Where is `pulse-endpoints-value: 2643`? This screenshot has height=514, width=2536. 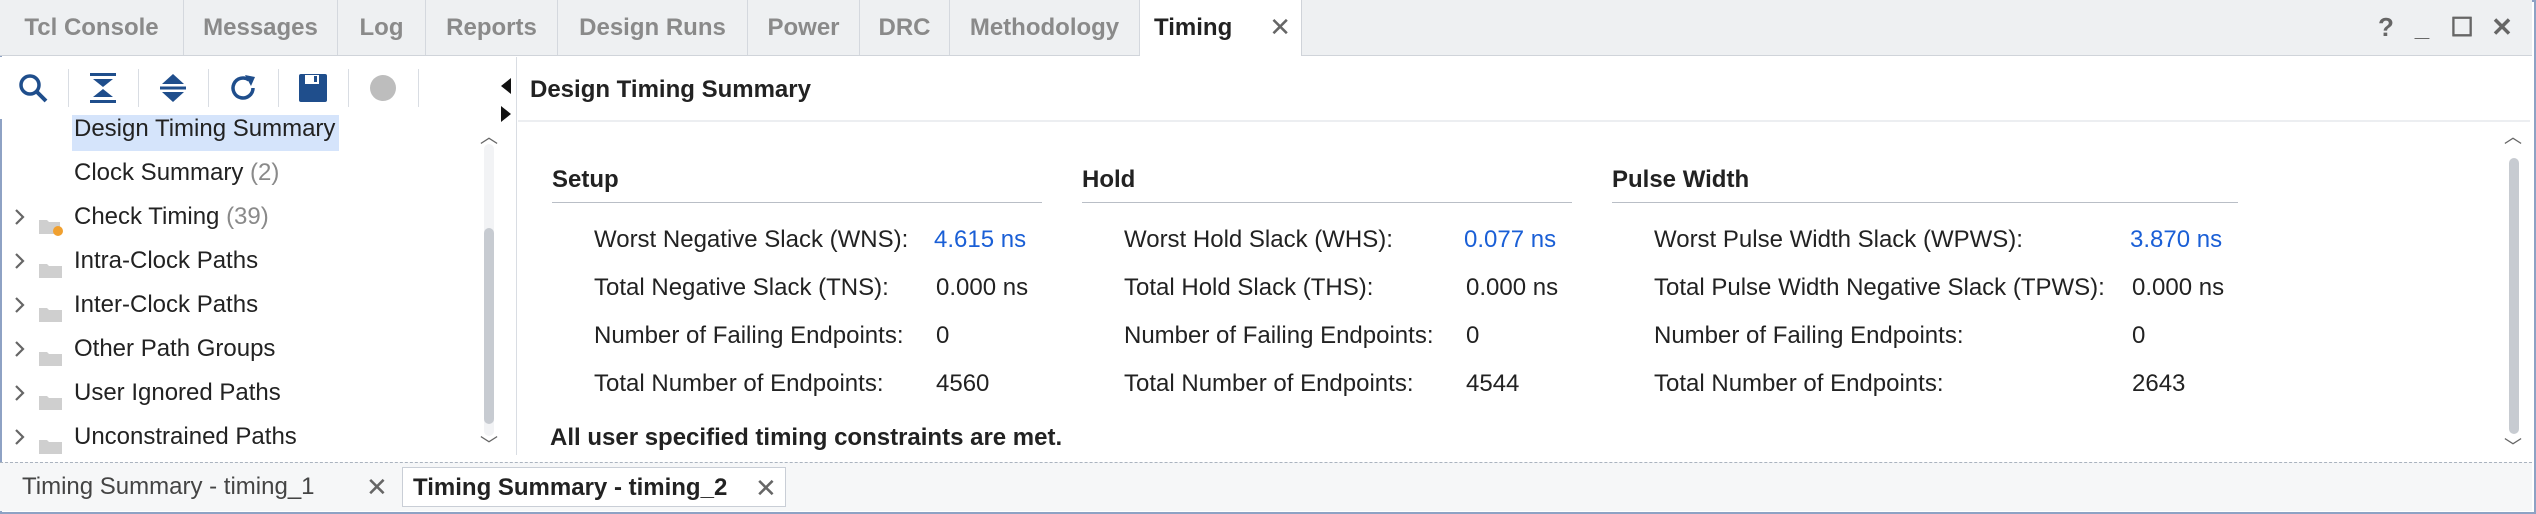 pulse-endpoints-value: 2643 is located at coordinates (2159, 383).